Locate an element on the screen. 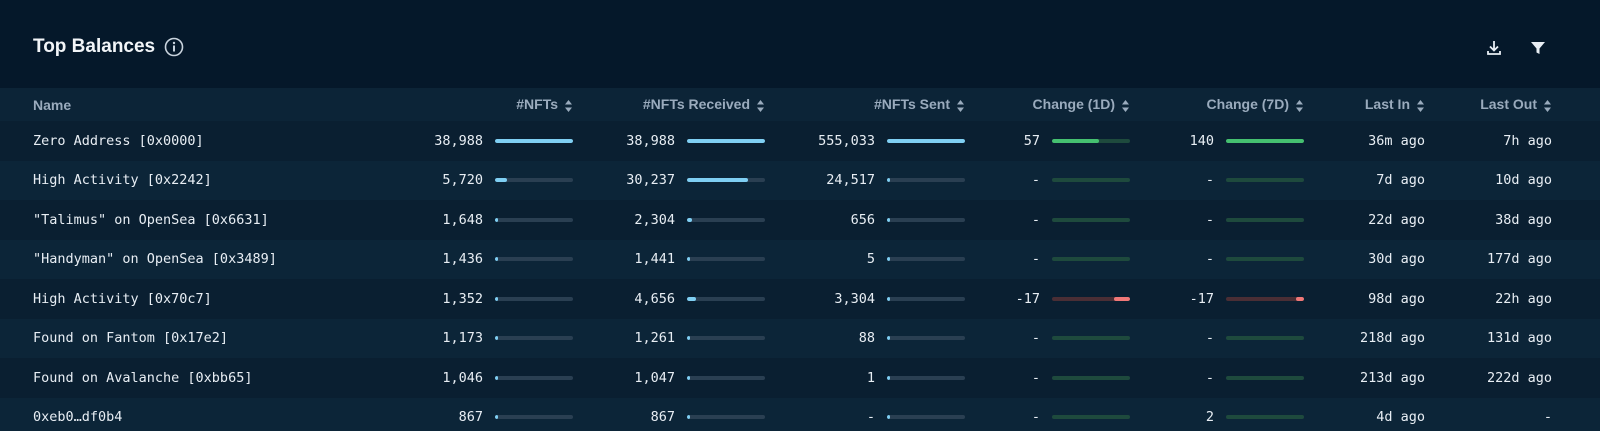  cell-value: 1 is located at coordinates (870, 377).